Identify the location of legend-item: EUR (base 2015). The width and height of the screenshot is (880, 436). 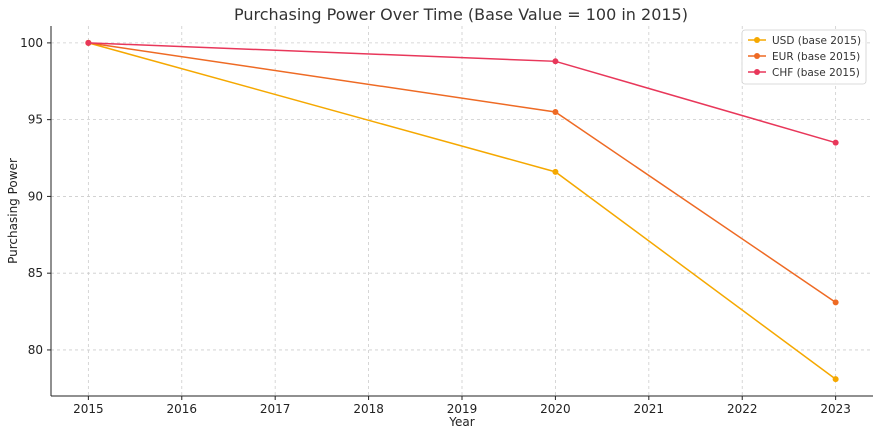
(804, 57).